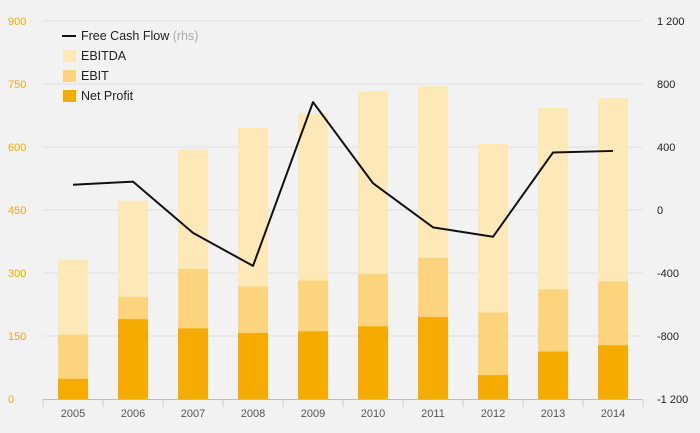 The height and width of the screenshot is (433, 700). What do you see at coordinates (193, 414) in the screenshot?
I see `x-tick-label: 2007` at bounding box center [193, 414].